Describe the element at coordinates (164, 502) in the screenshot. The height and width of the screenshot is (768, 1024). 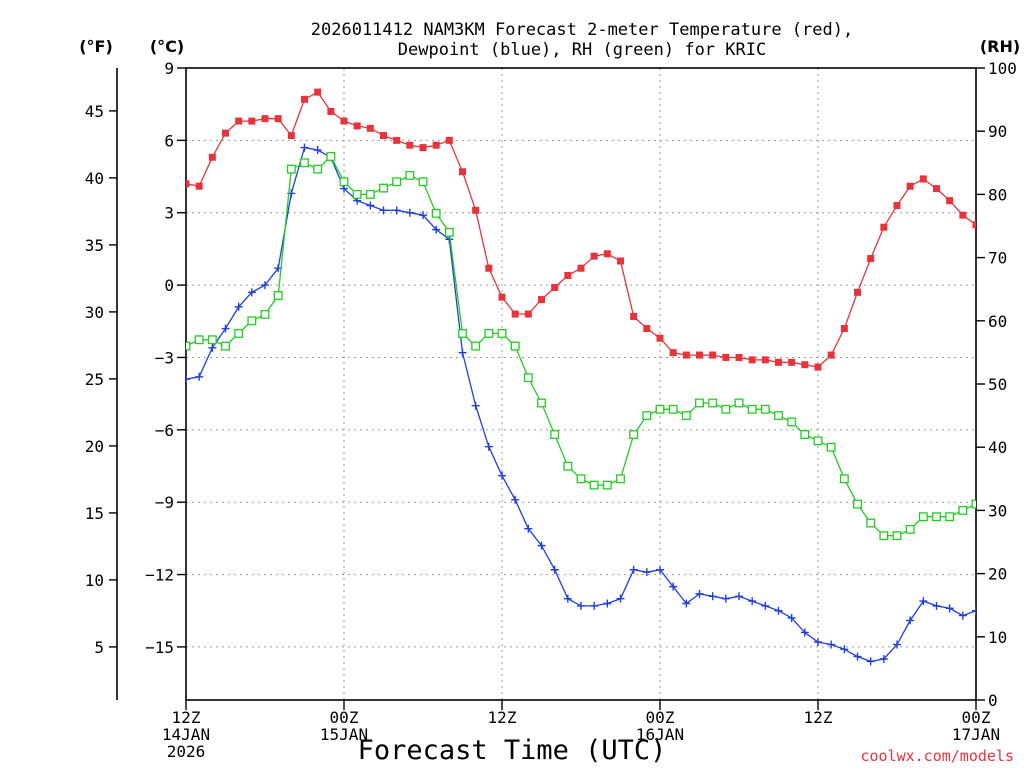
I see `celsius-tick-label: −9` at that location.